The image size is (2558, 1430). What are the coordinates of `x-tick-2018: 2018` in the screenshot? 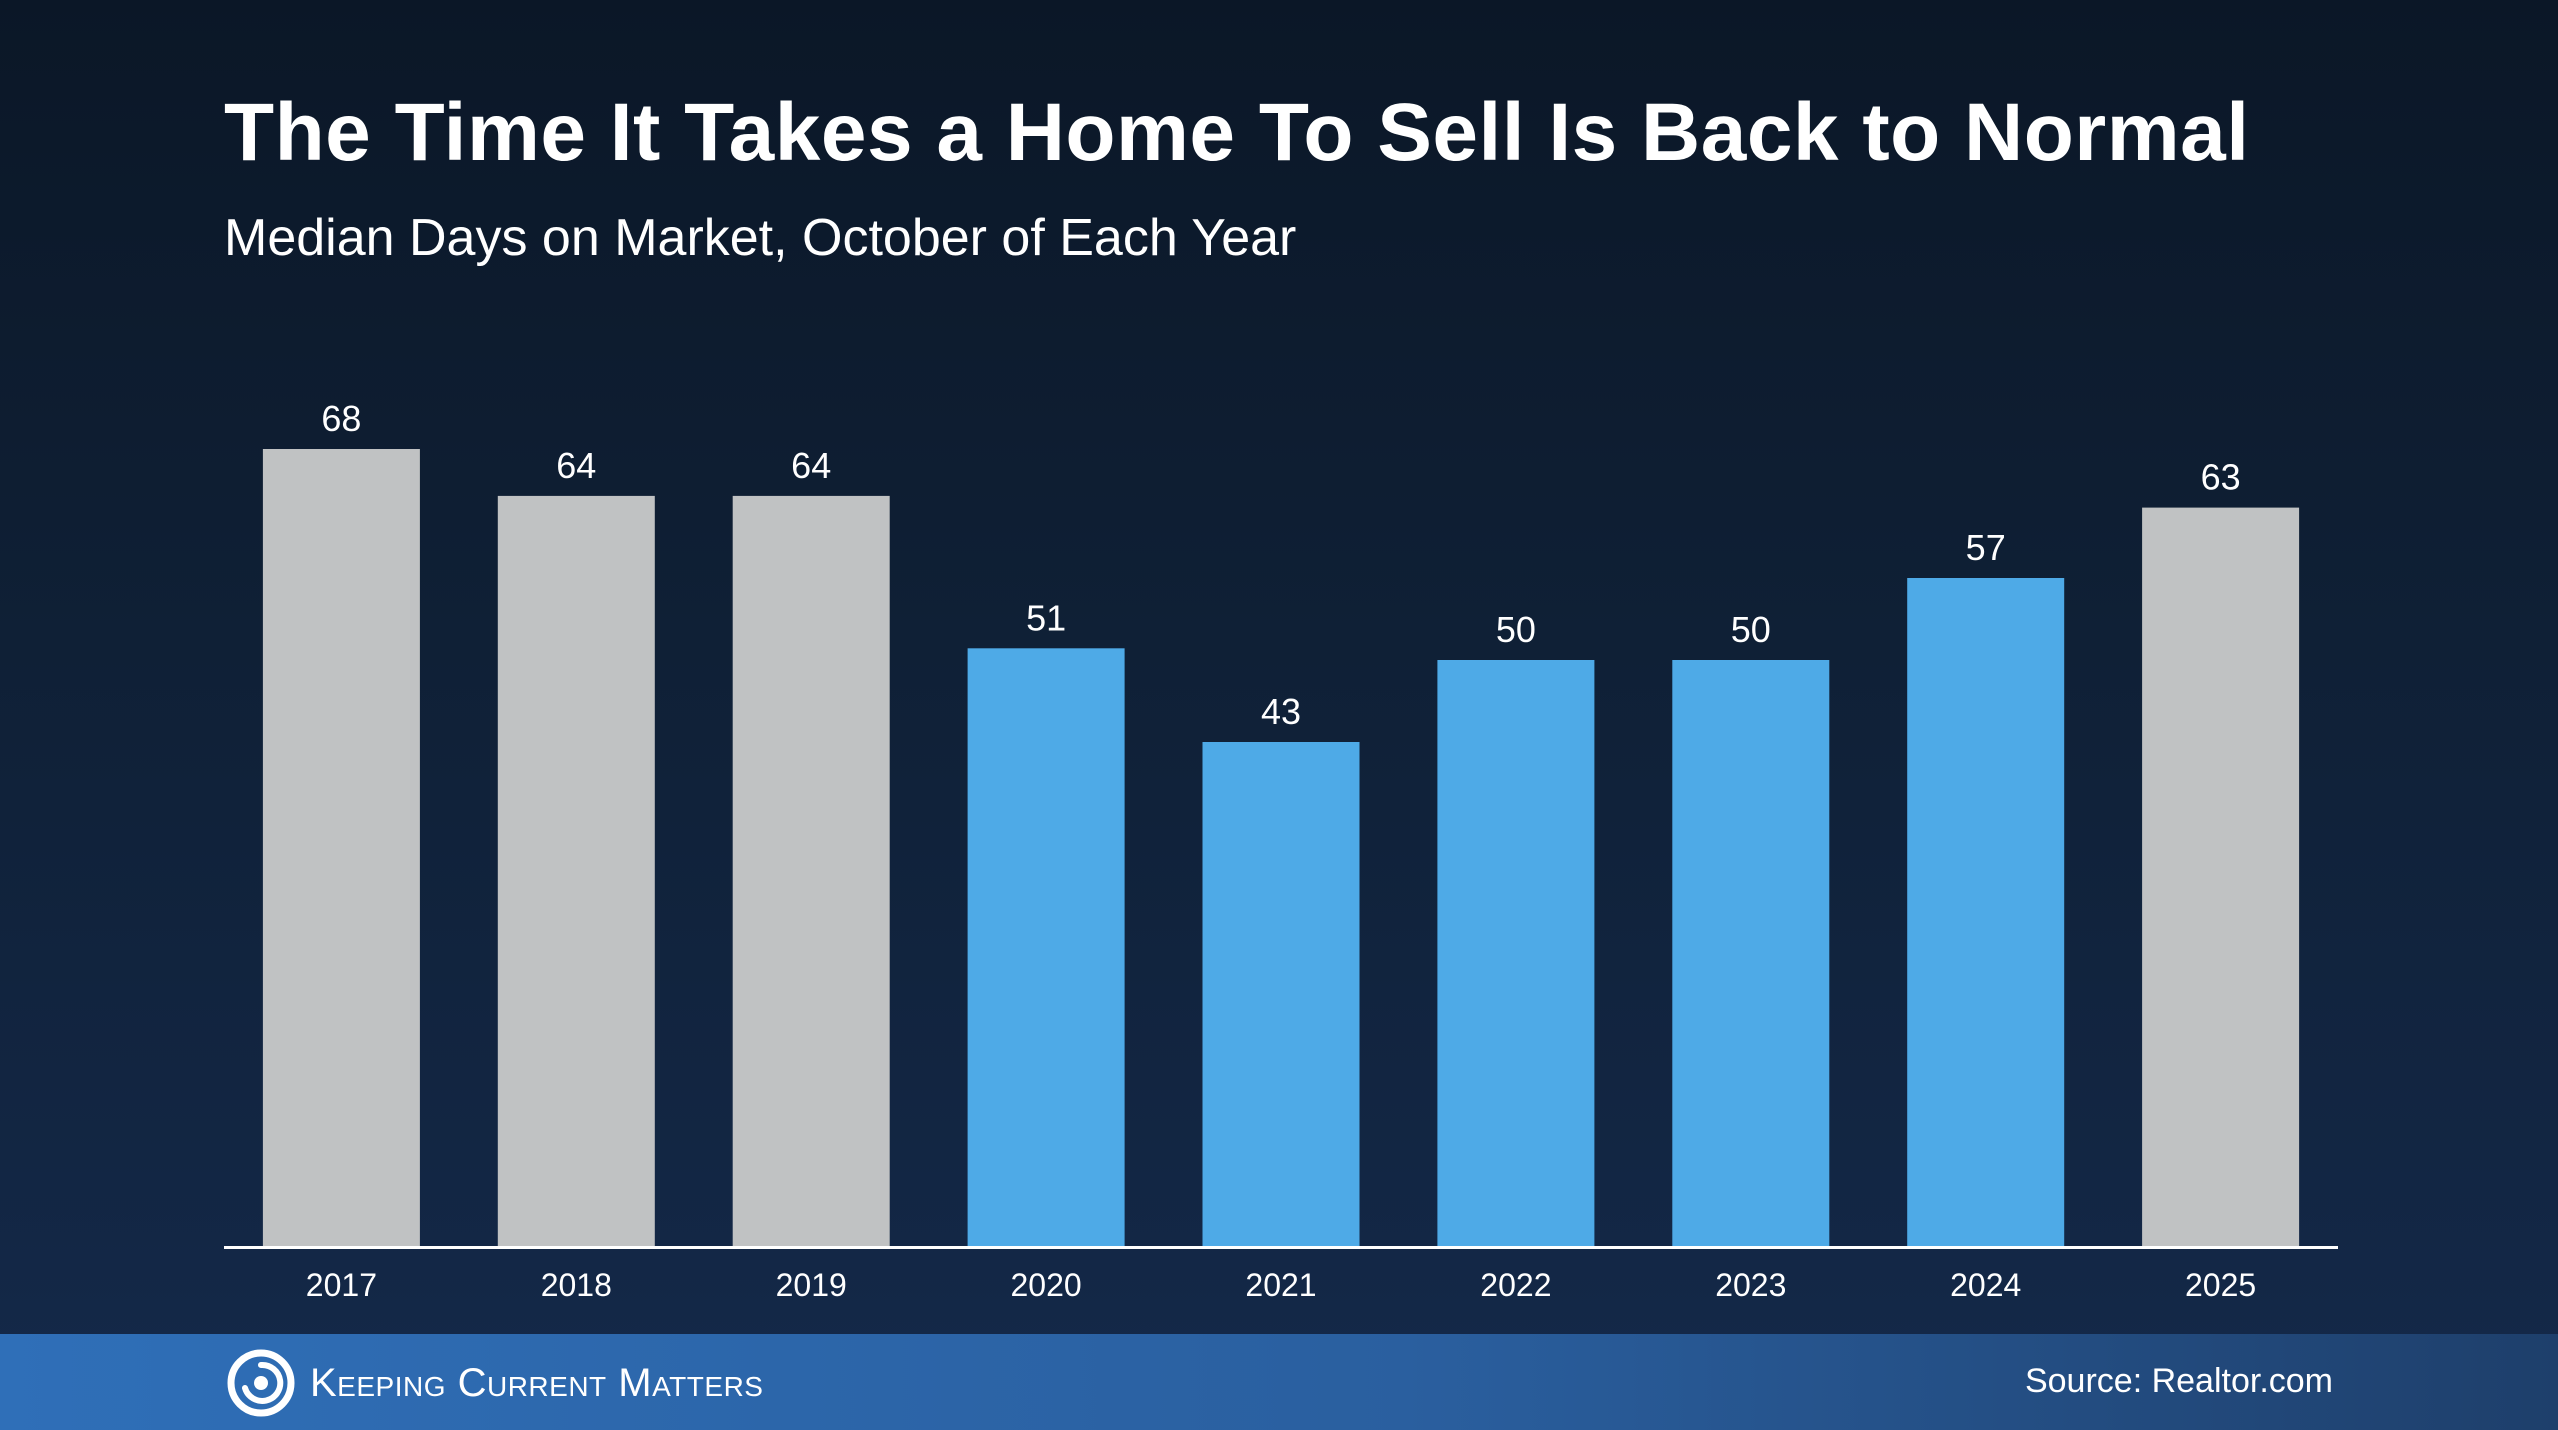 It's located at (576, 1285).